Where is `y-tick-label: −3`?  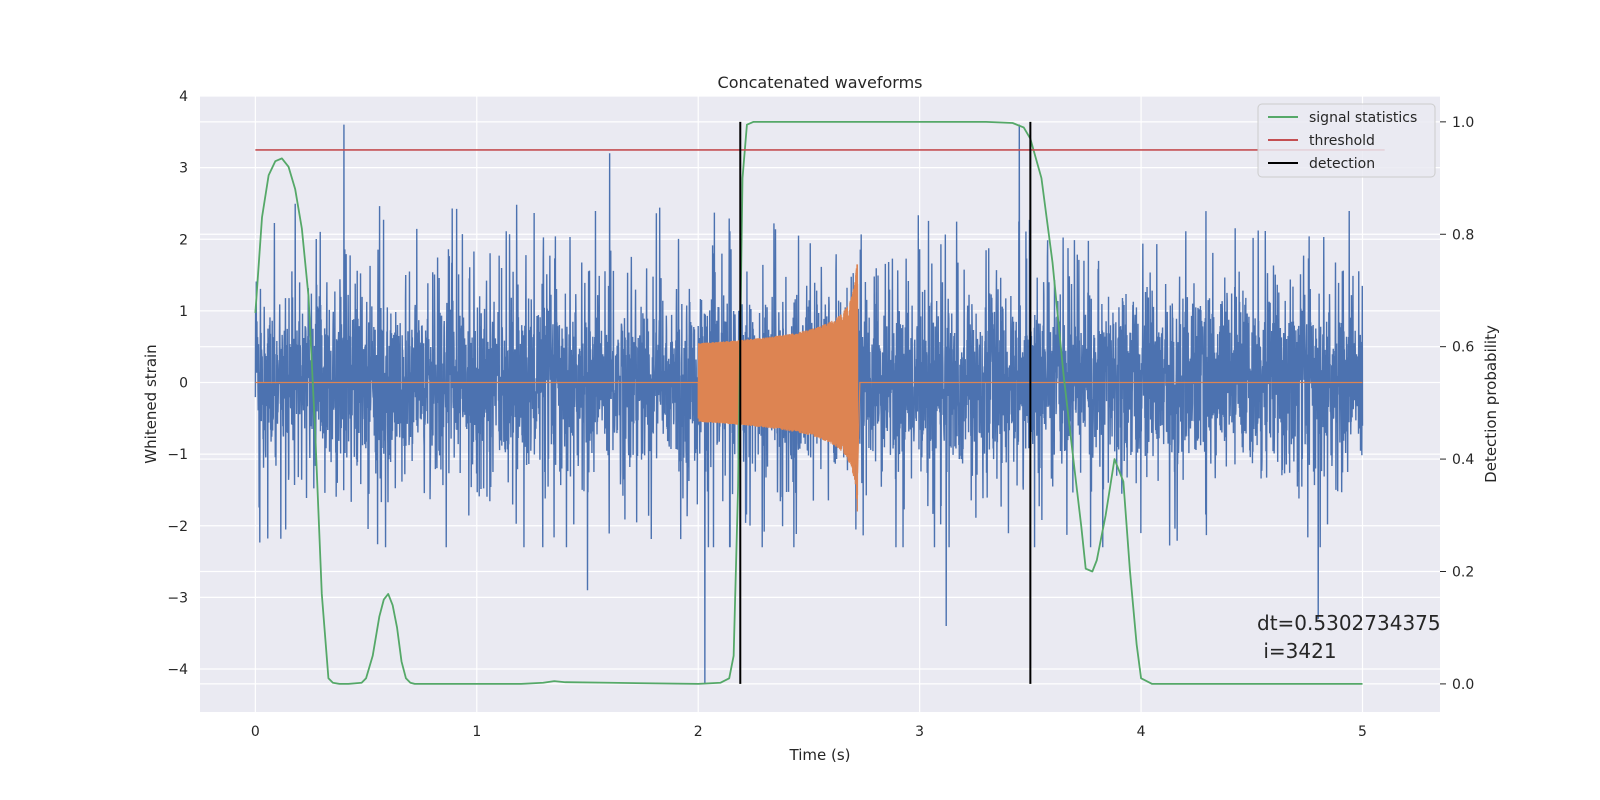
y-tick-label: −3 is located at coordinates (177, 598).